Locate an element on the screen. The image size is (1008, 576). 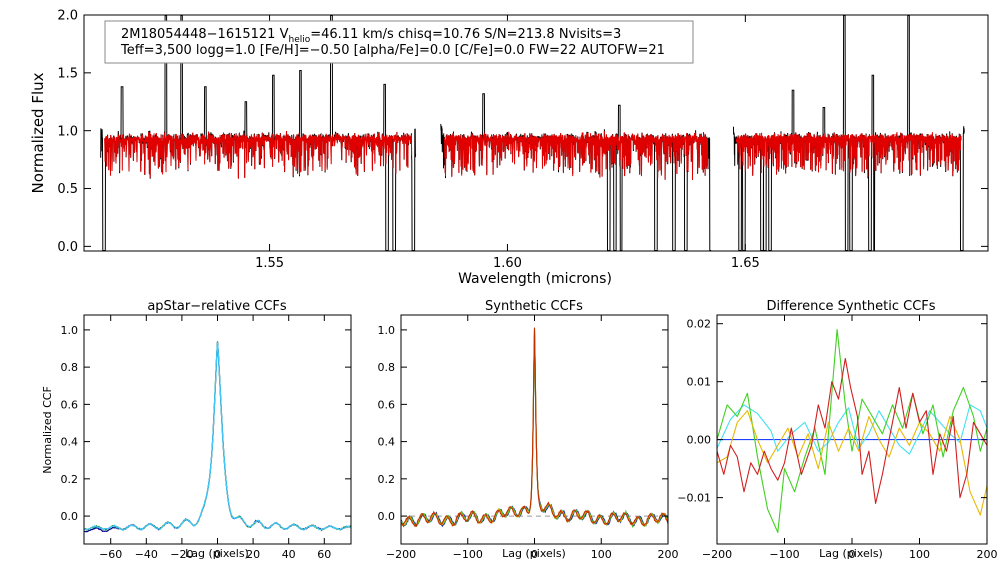
diff-ccf-axes: −200 −100 0 100 200 −0.01 0.00 0.01 0.02 is located at coordinates (837, 438).